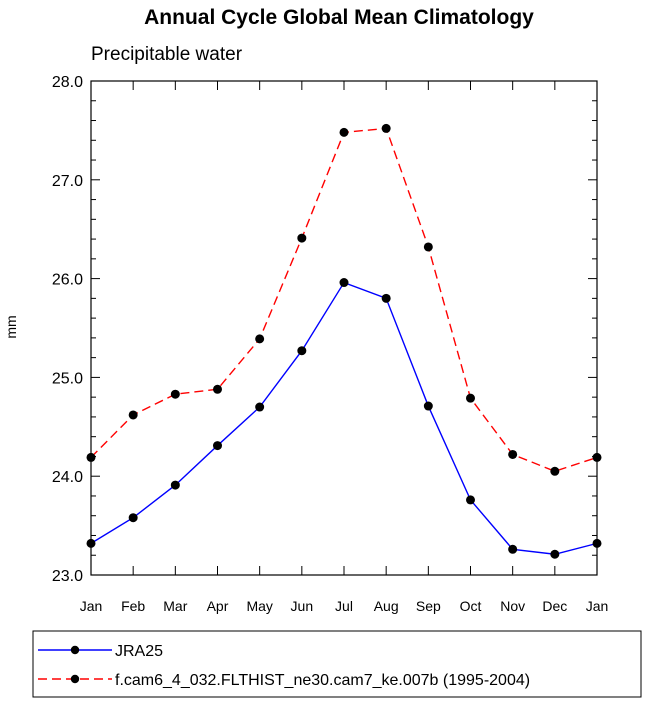  What do you see at coordinates (75, 650) in the screenshot?
I see `legend-marker-jra25` at bounding box center [75, 650].